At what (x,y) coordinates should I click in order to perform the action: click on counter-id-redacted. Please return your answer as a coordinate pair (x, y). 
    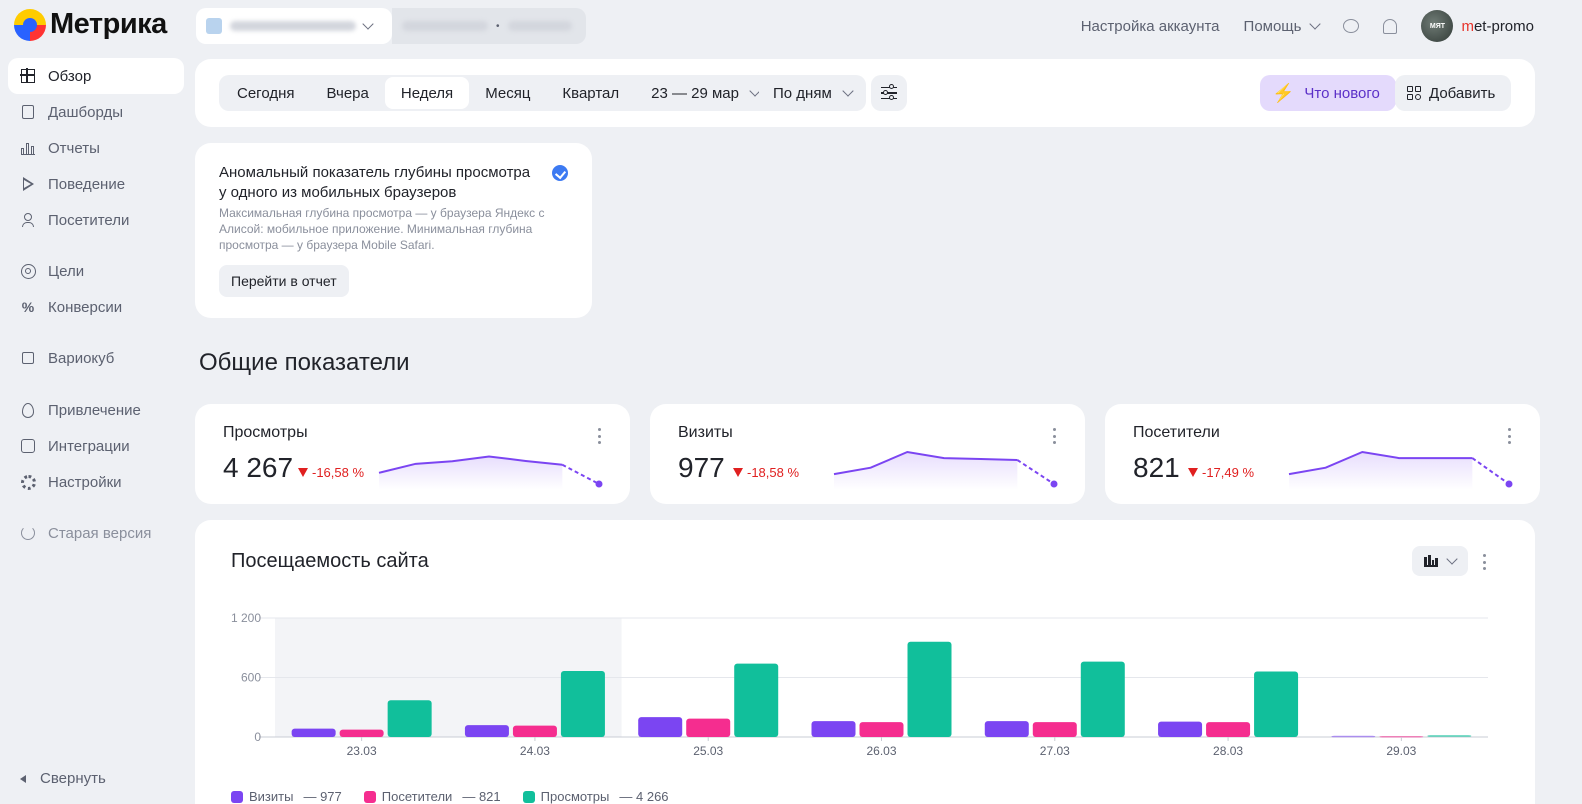
    Looking at the image, I should click on (539, 26).